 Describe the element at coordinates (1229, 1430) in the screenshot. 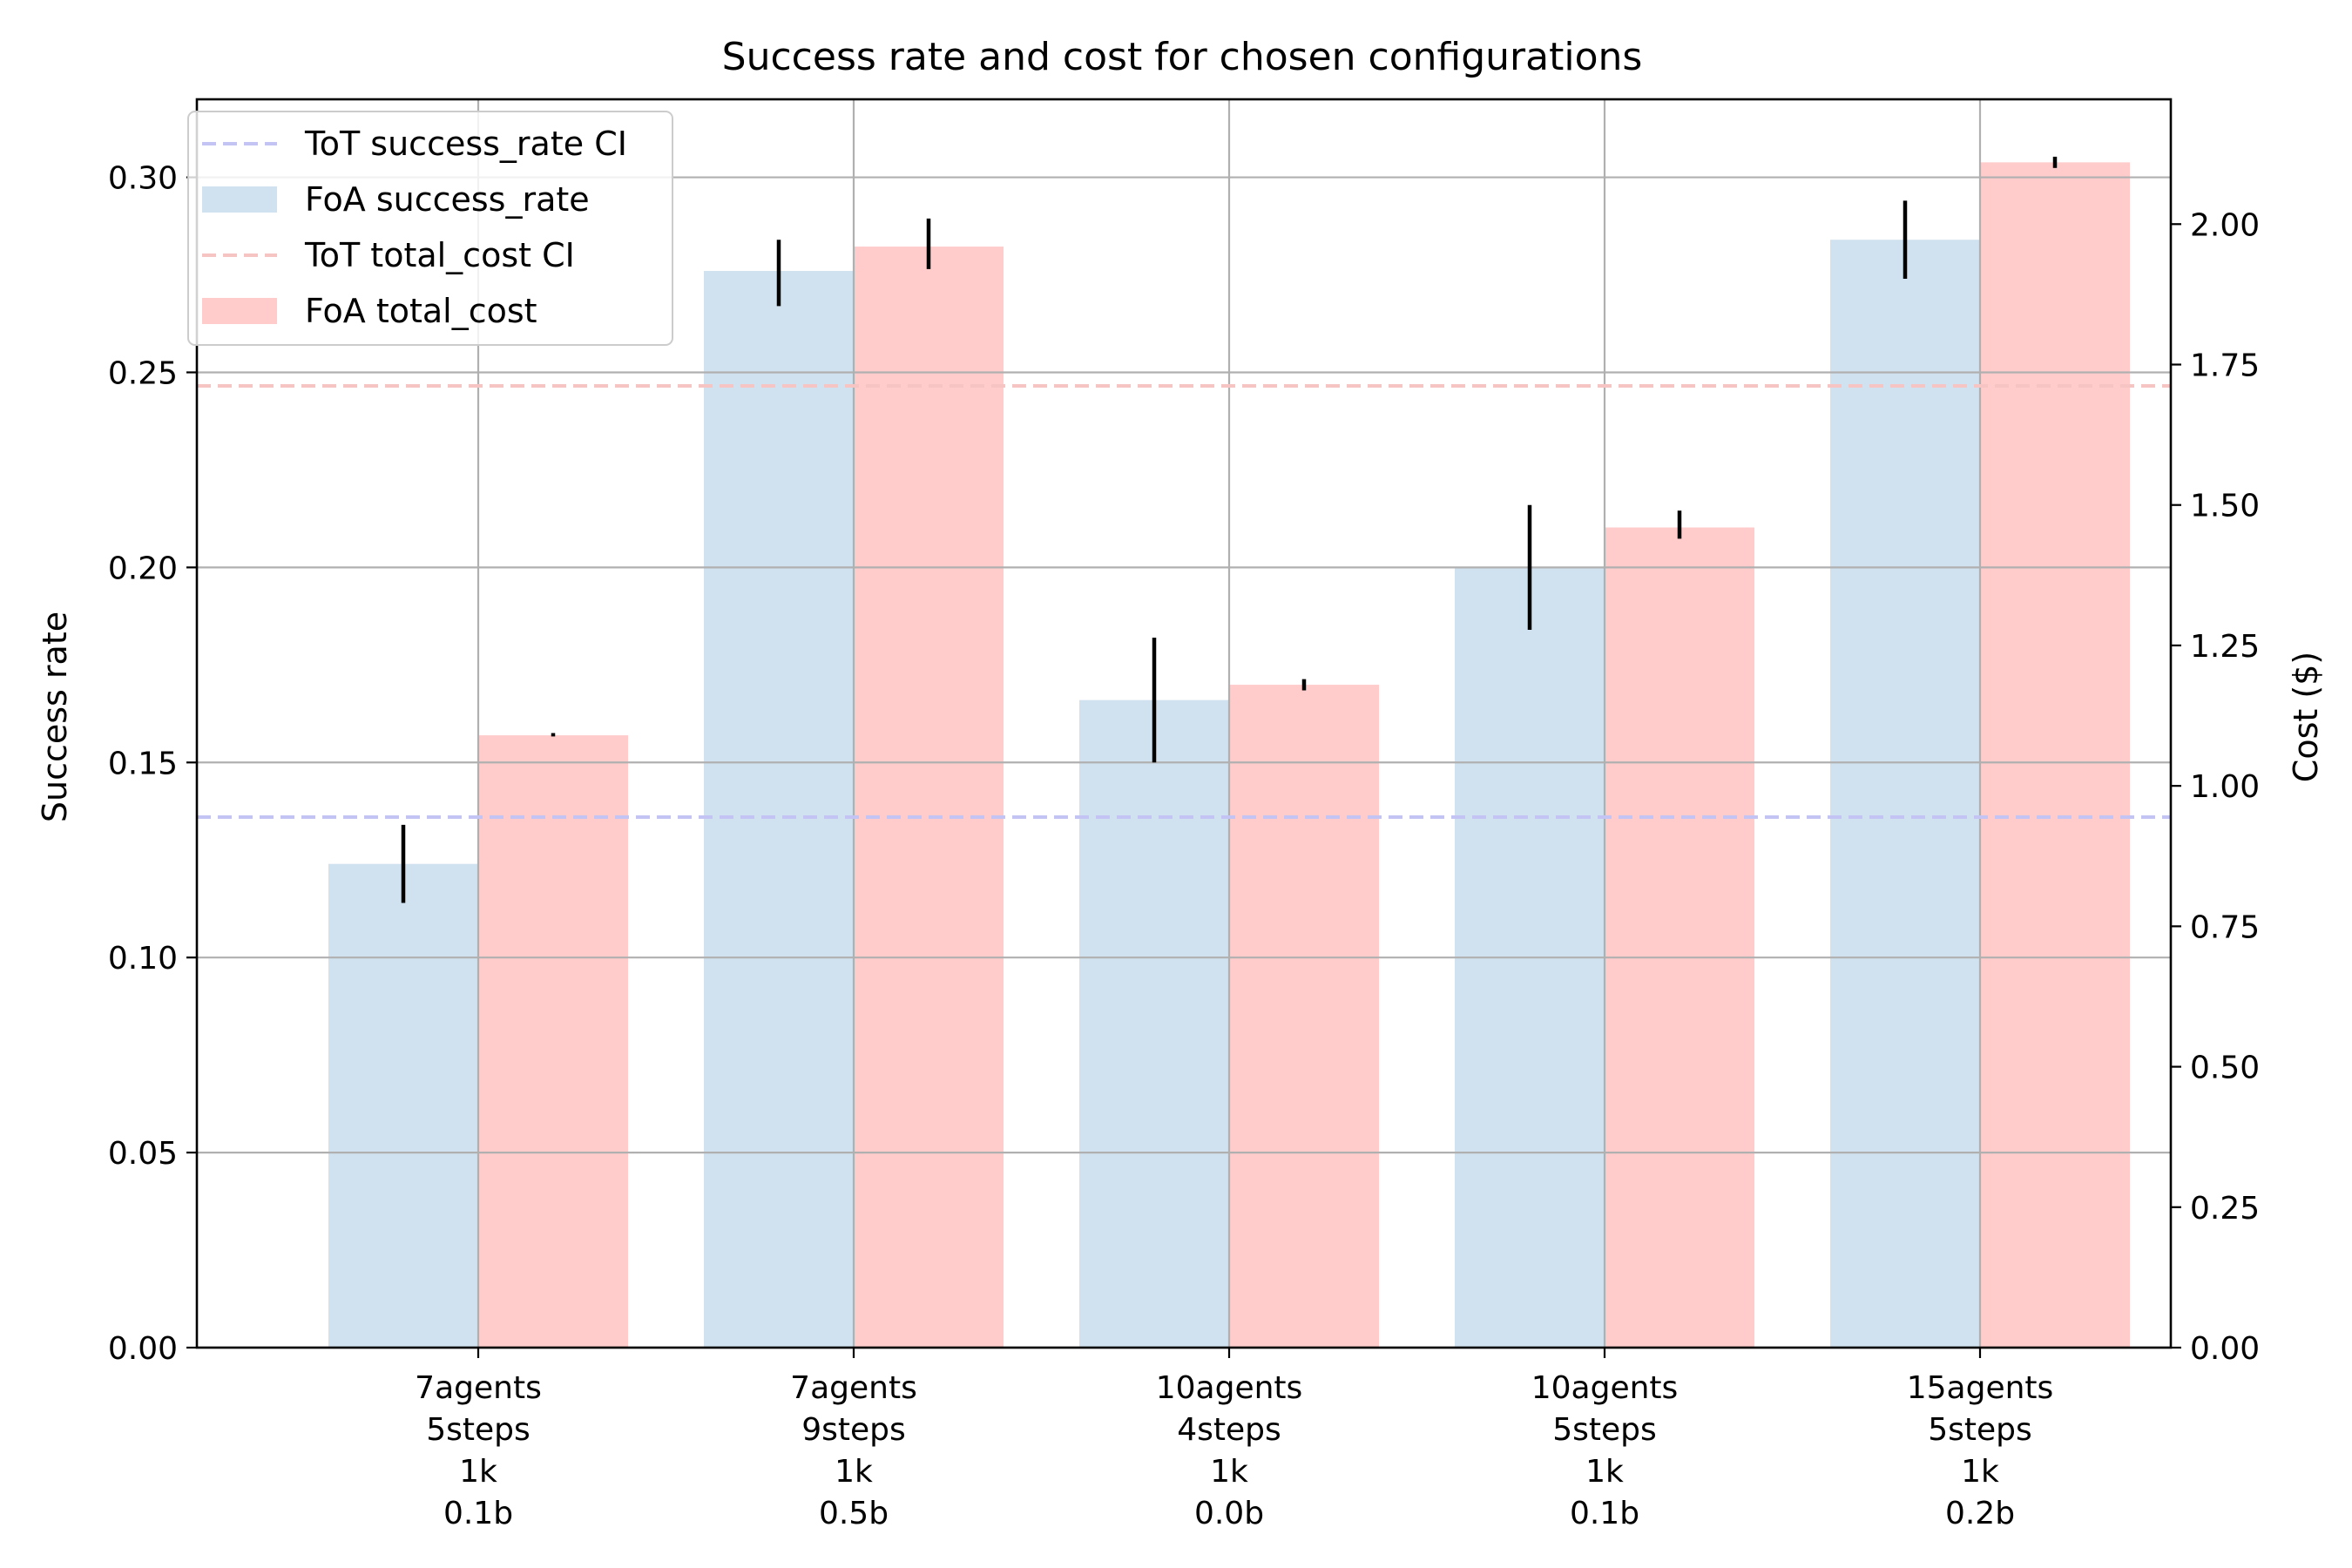

I see `x-tick-label: 4steps` at that location.